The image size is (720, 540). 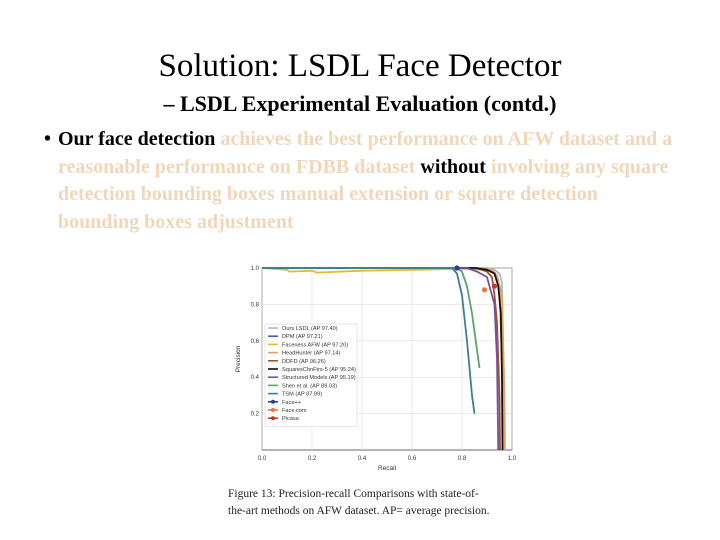 What do you see at coordinates (302, 395) in the screenshot?
I see `legend-entry: TSM (AP 87.99)` at bounding box center [302, 395].